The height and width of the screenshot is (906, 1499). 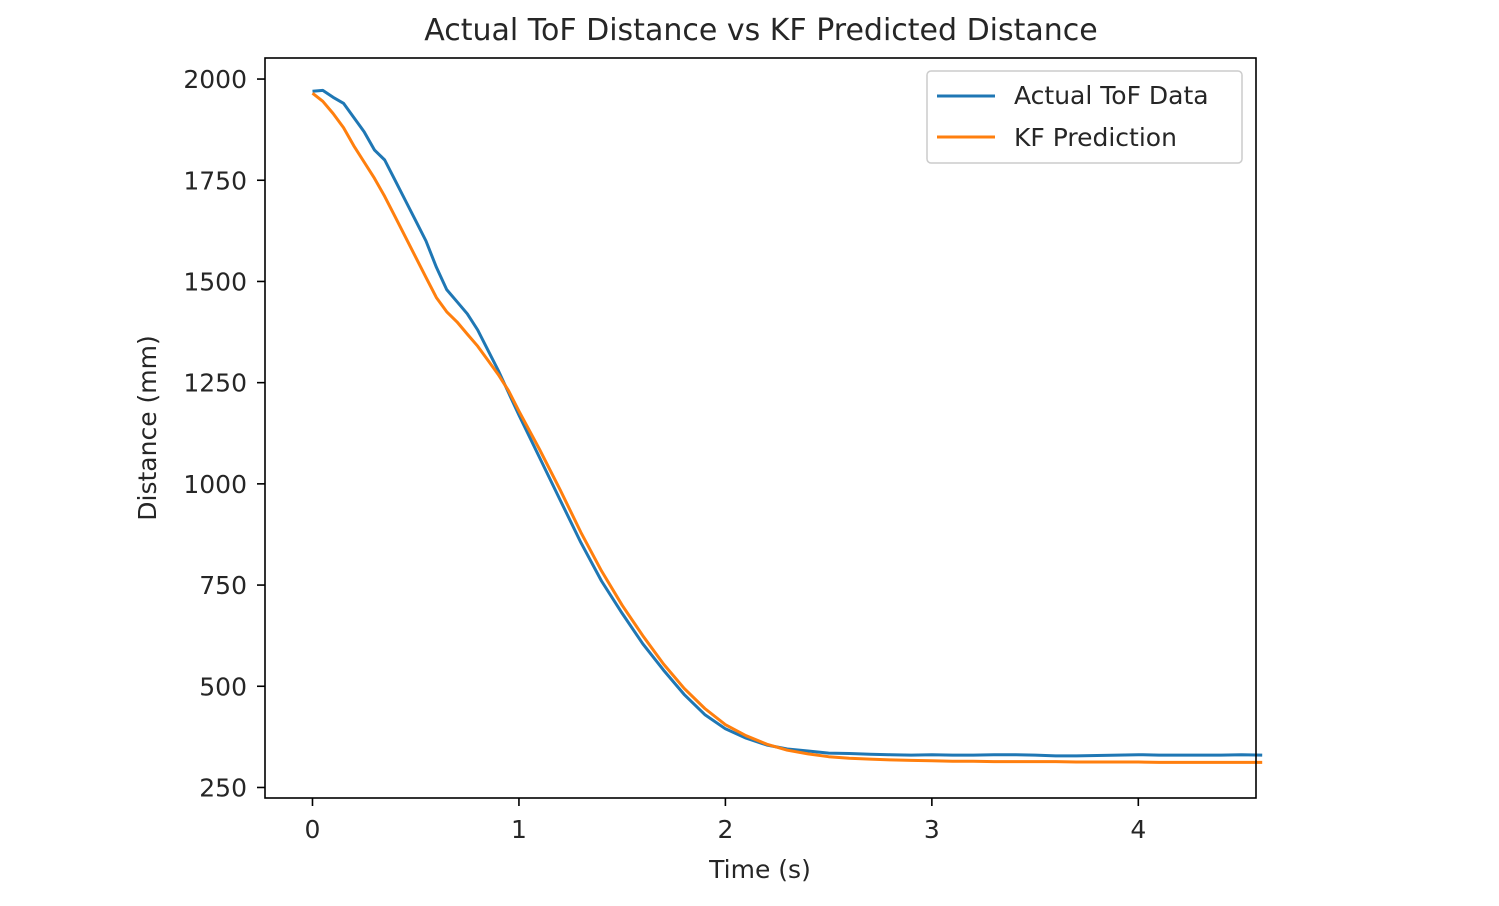 I want to click on x-tick-label: 0, so click(x=313, y=829).